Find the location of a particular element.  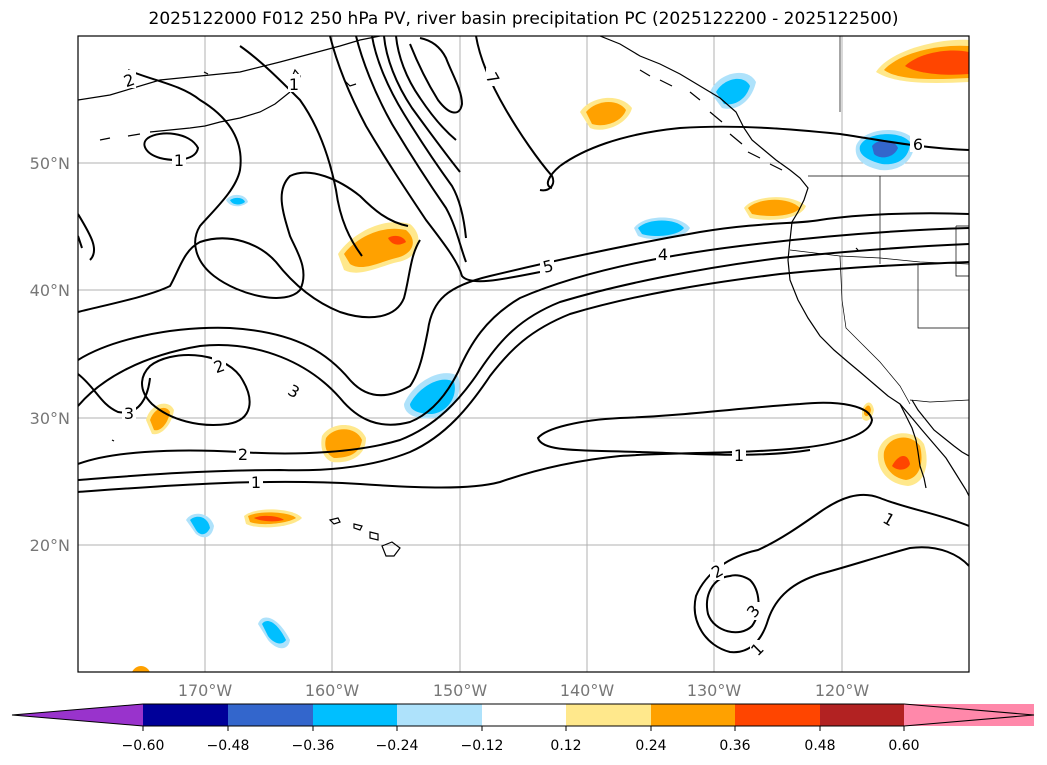

lat-label: 30°N is located at coordinates (50, 418).